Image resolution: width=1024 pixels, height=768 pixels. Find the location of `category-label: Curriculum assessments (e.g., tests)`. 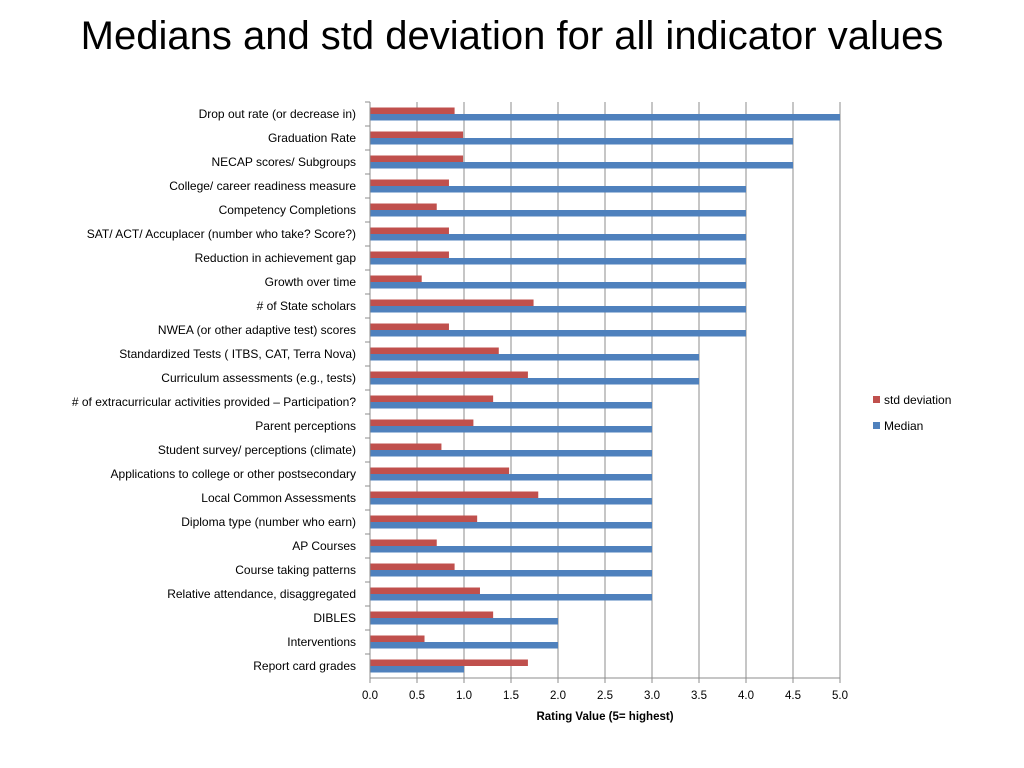

category-label: Curriculum assessments (e.g., tests) is located at coordinates (258, 378).